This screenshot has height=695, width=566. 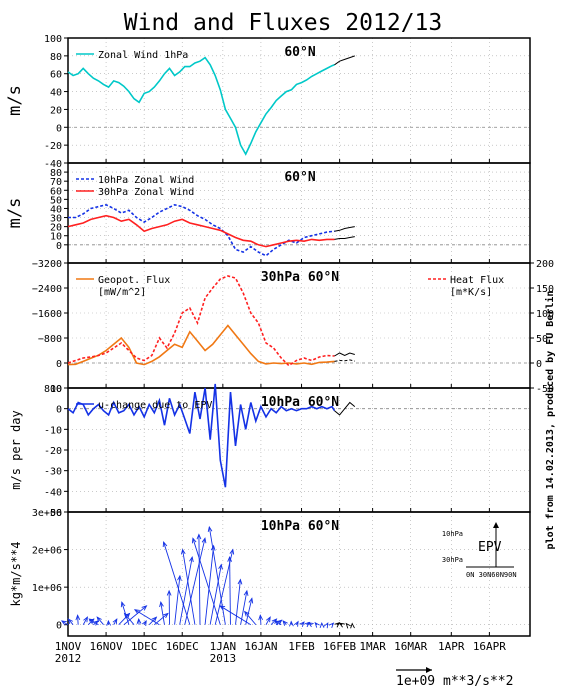 I want to click on y2-tick-label: 0, so click(x=539, y=364).